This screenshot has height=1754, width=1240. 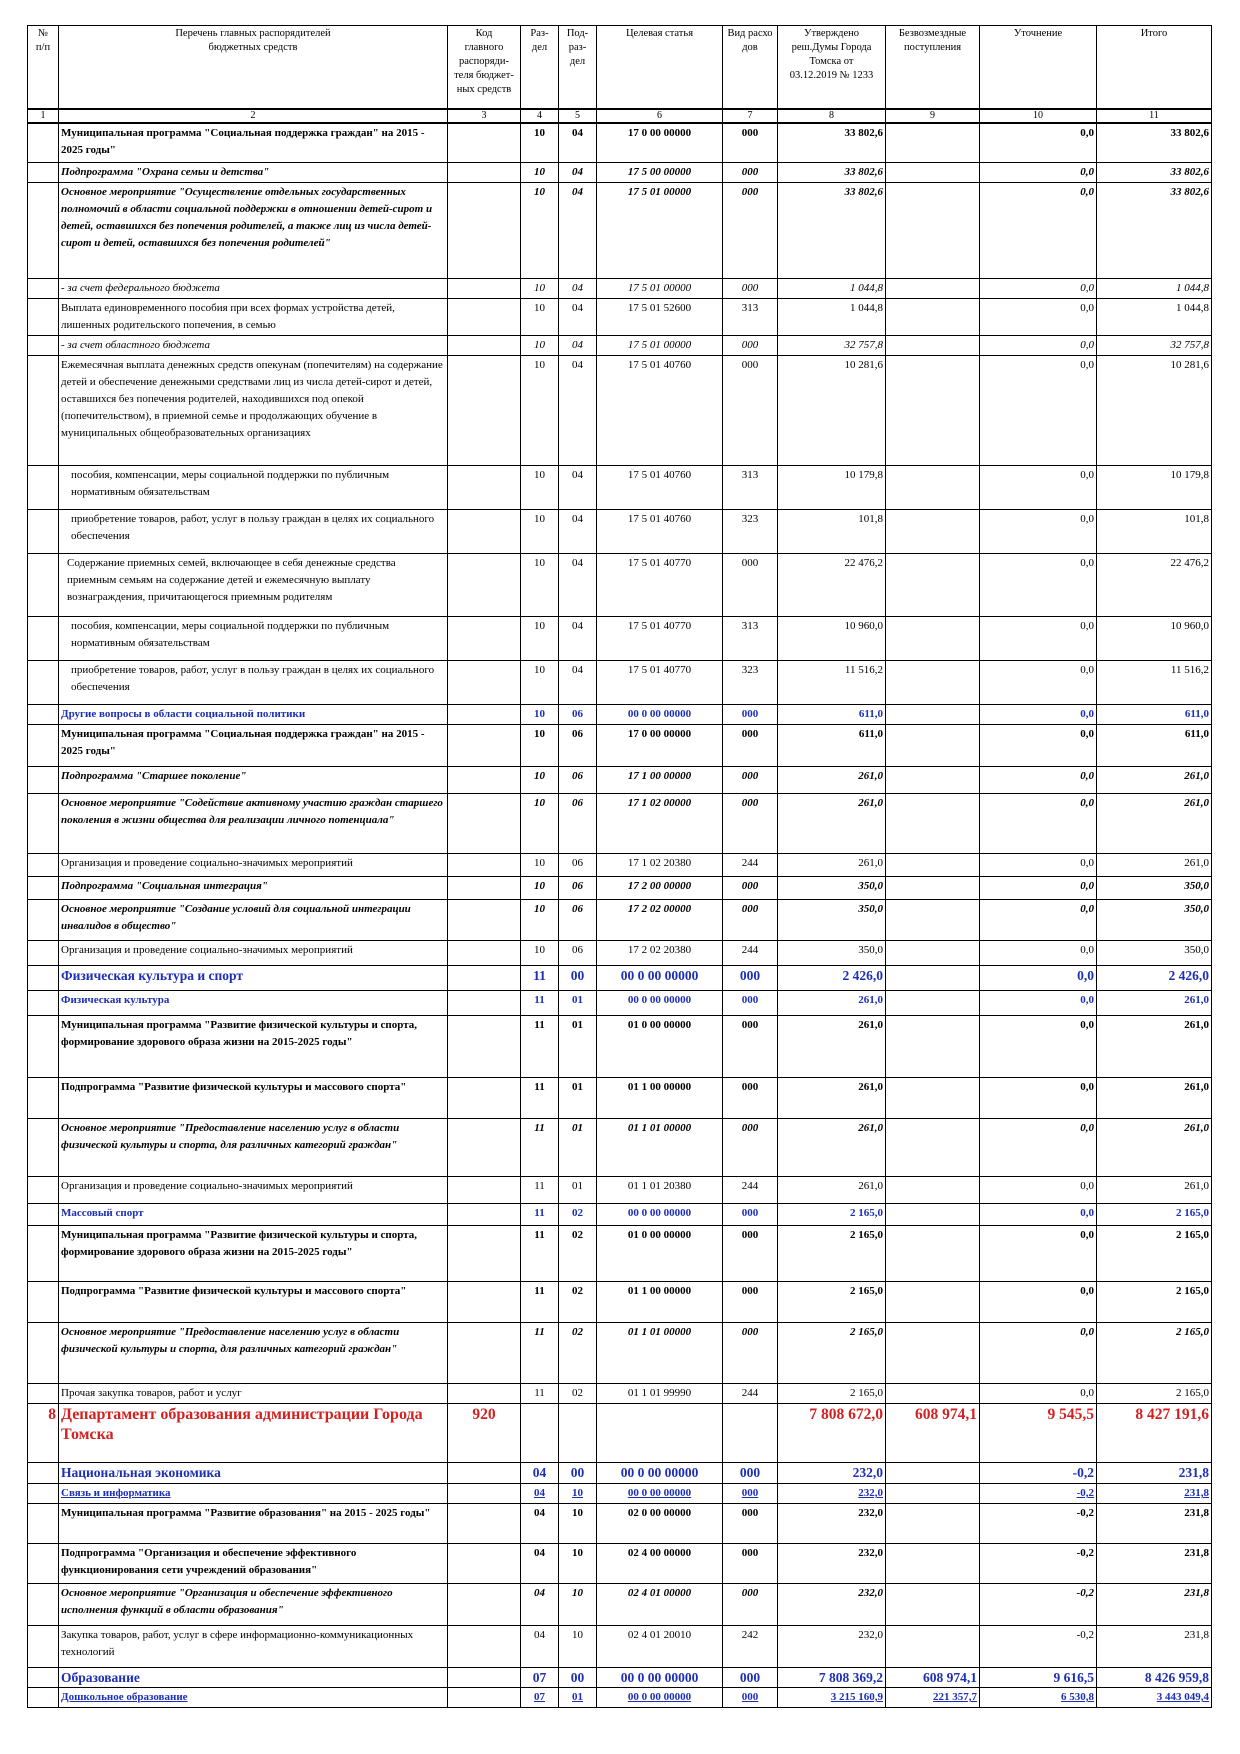 I want to click on column-number: 7, so click(x=750, y=116).